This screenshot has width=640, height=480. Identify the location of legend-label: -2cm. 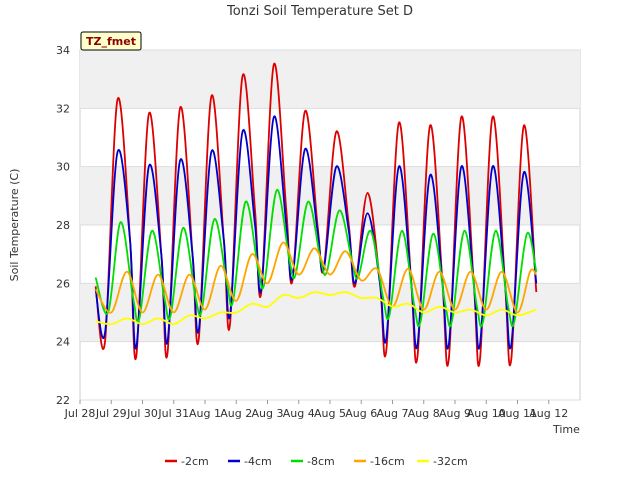
(195, 461).